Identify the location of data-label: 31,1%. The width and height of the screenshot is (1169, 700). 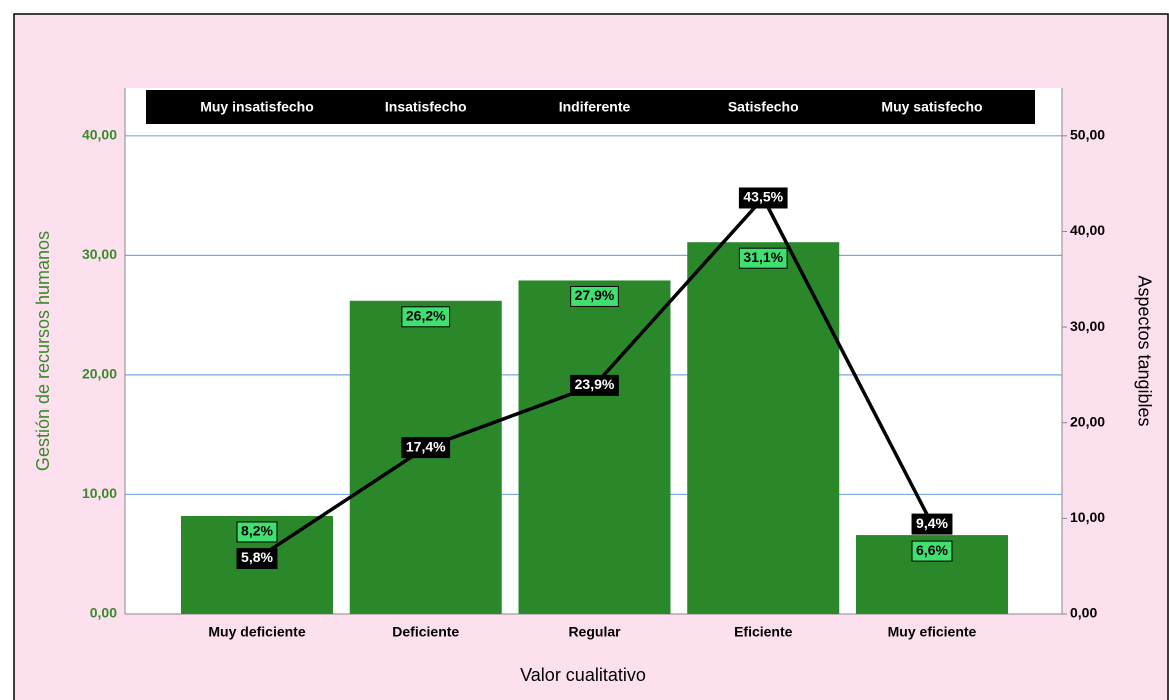
(763, 257).